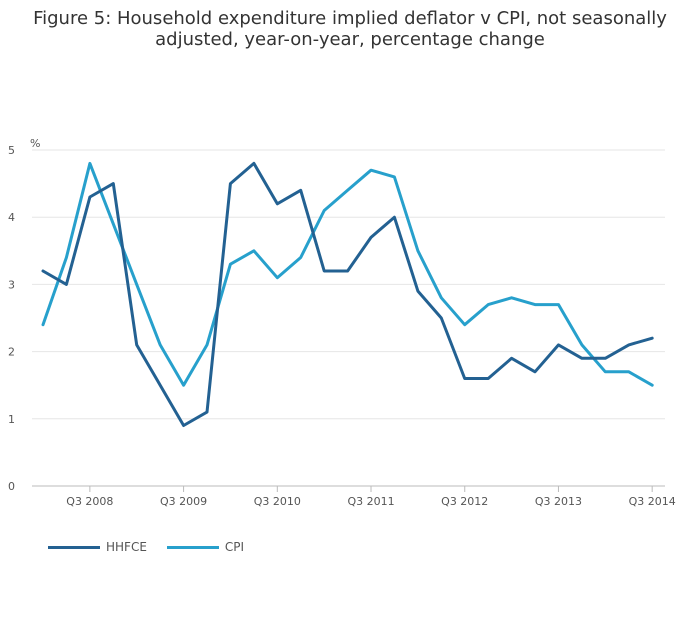  I want to click on legend-label-cpi: CPI, so click(234, 547).